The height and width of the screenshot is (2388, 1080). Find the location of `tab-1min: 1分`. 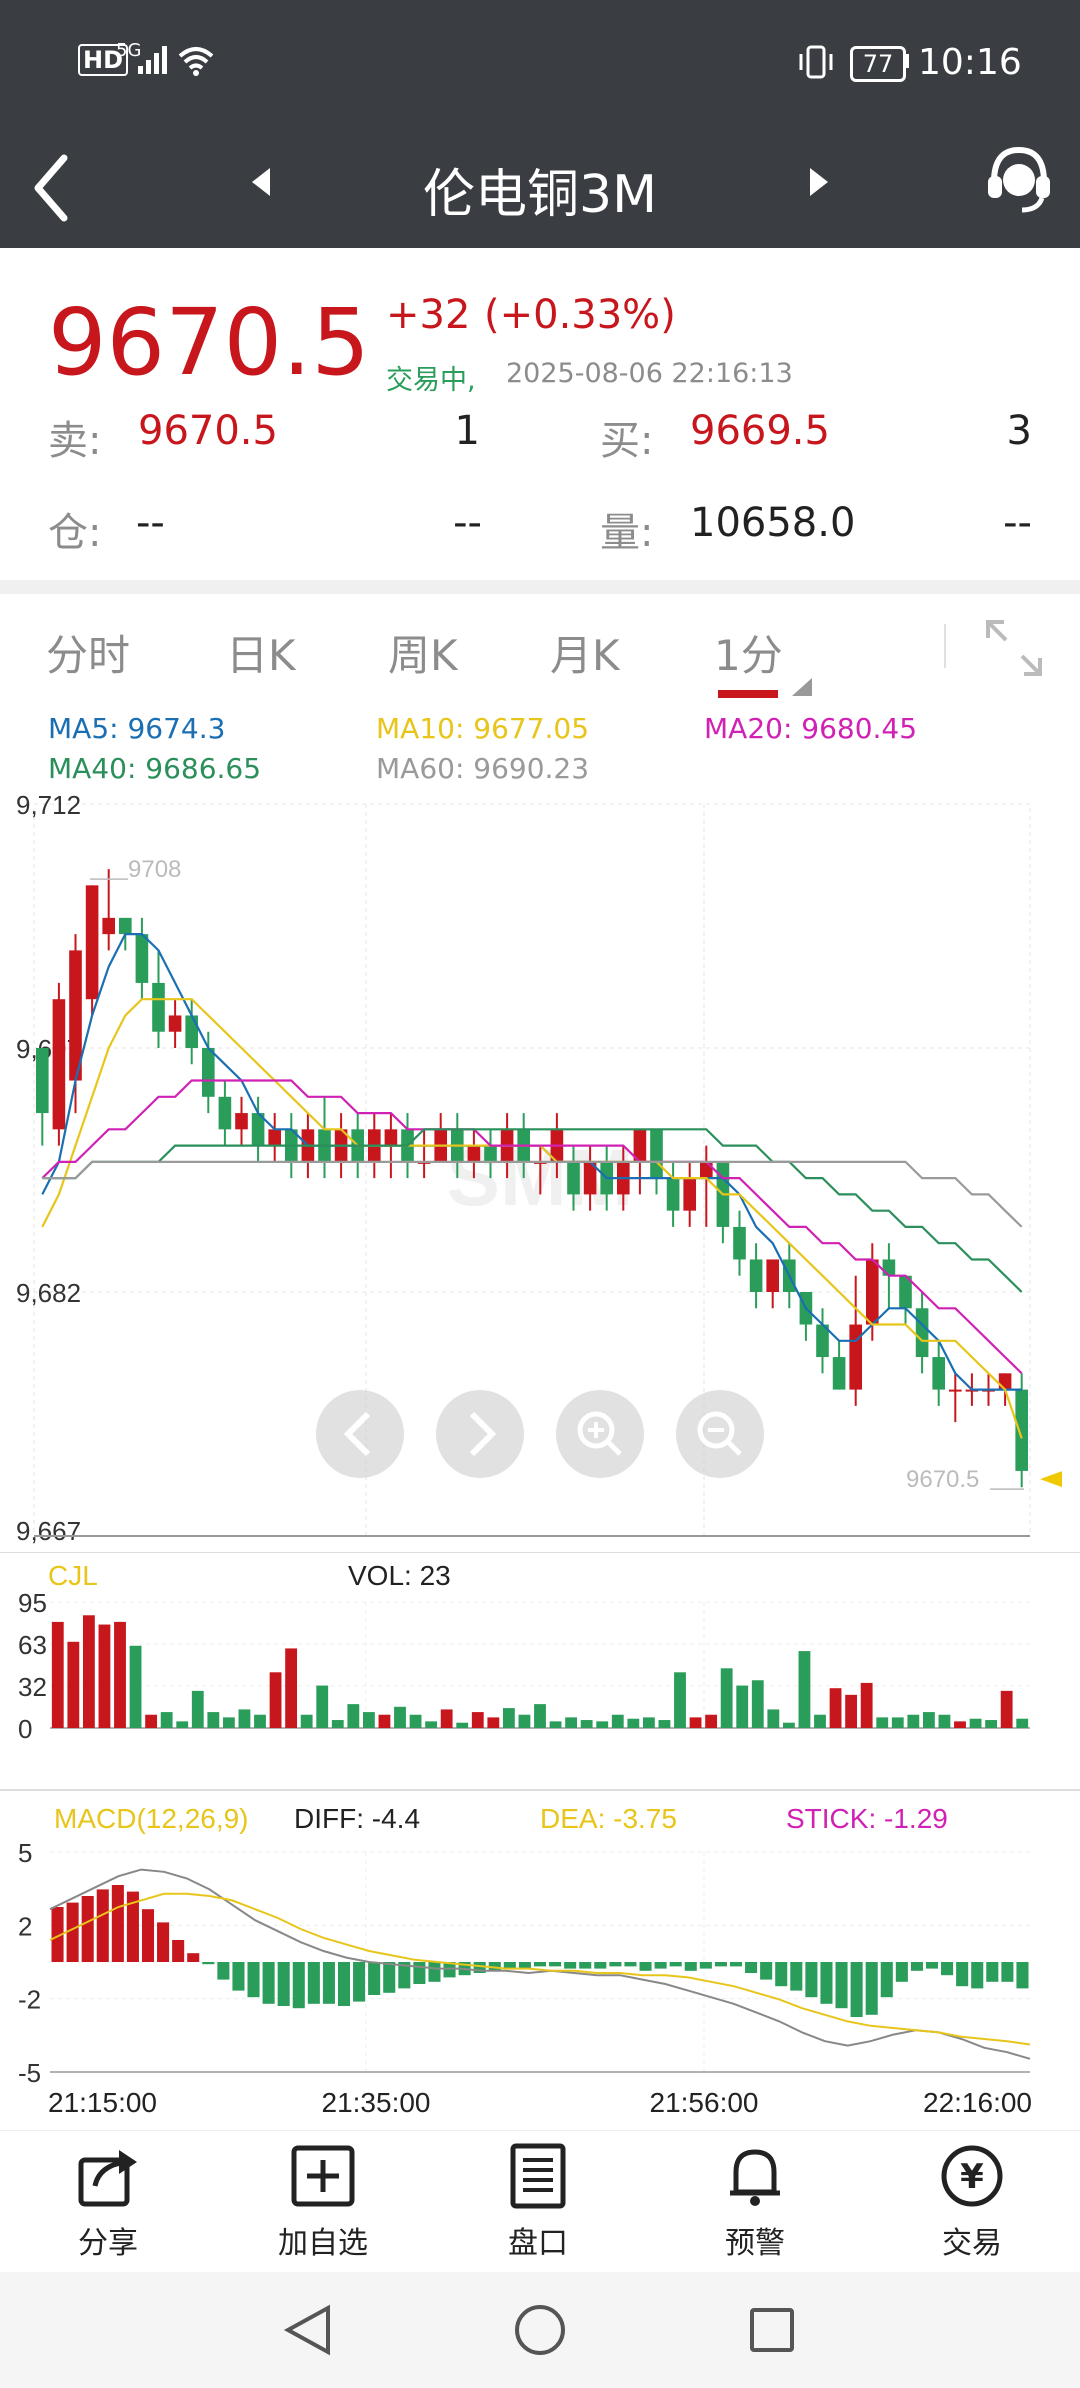

tab-1min: 1分 is located at coordinates (748, 655).